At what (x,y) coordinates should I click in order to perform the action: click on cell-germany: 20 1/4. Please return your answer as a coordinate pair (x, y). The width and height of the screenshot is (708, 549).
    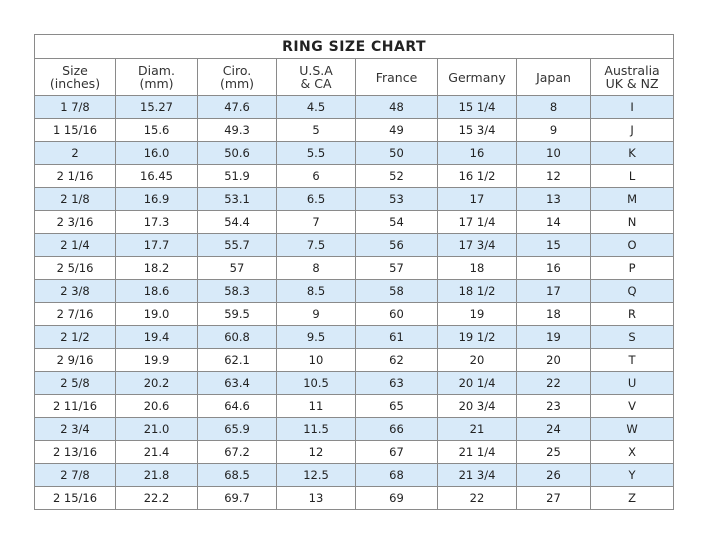
    Looking at the image, I should click on (477, 383).